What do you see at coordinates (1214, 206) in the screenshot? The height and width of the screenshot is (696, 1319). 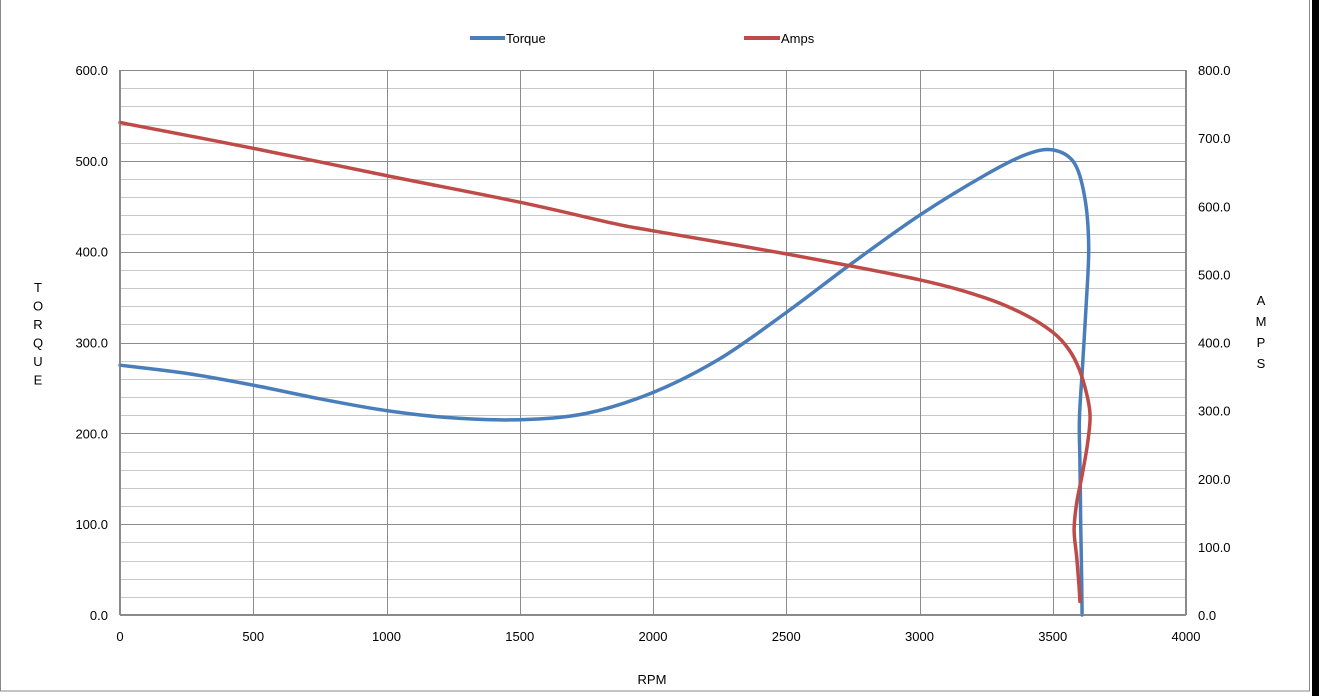 I see `right-y-tick-label: 600.0` at bounding box center [1214, 206].